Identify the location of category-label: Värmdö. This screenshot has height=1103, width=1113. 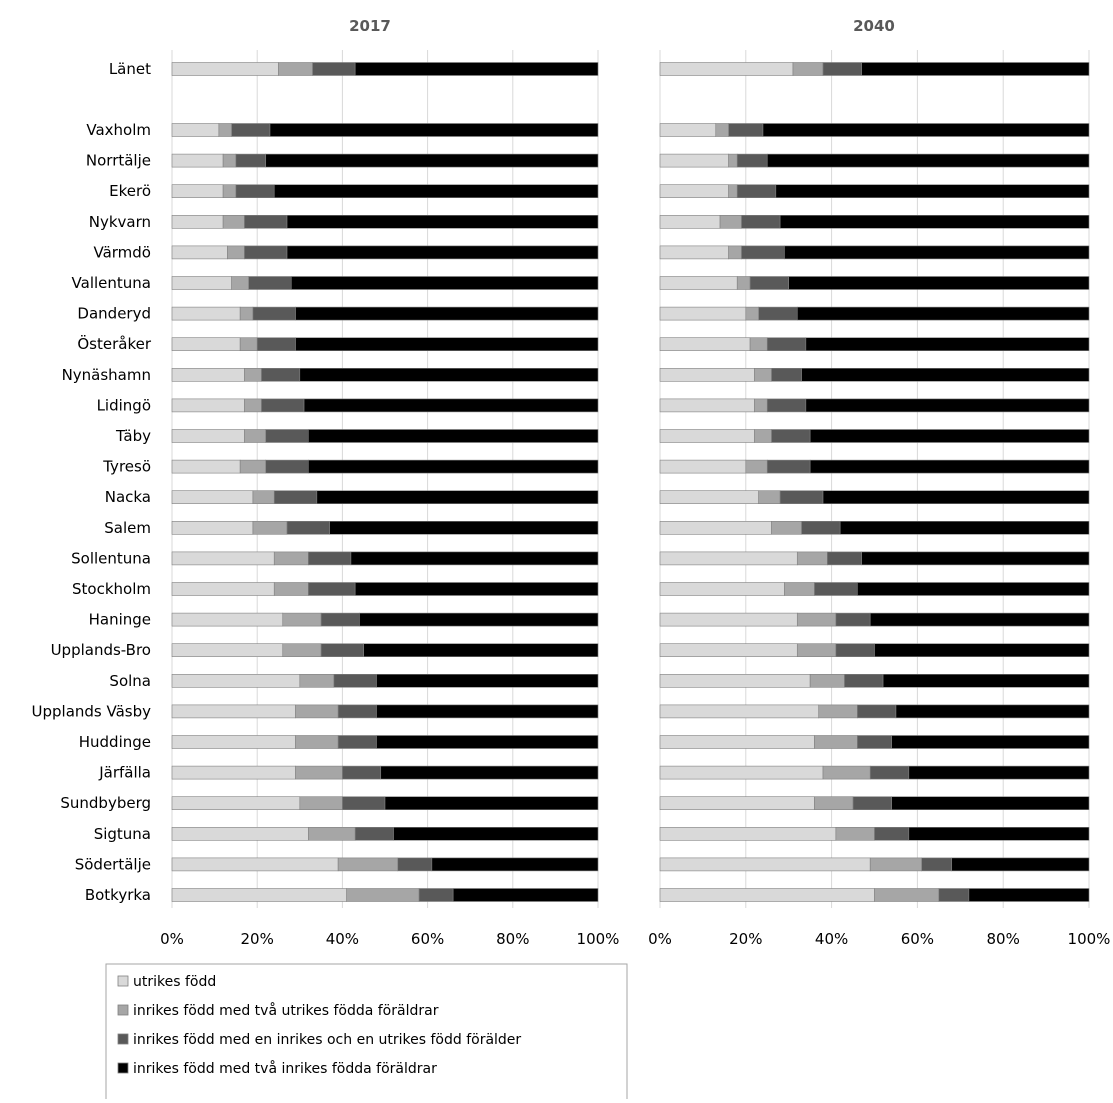
(122, 252).